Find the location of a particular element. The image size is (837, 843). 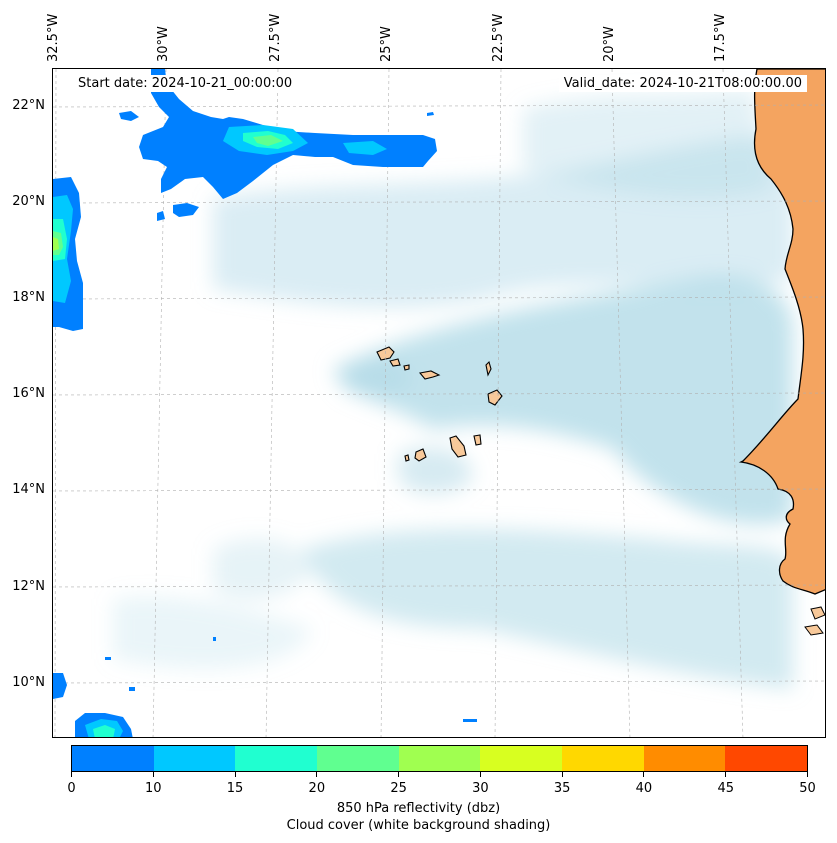

colorbar is located at coordinates (439, 758).